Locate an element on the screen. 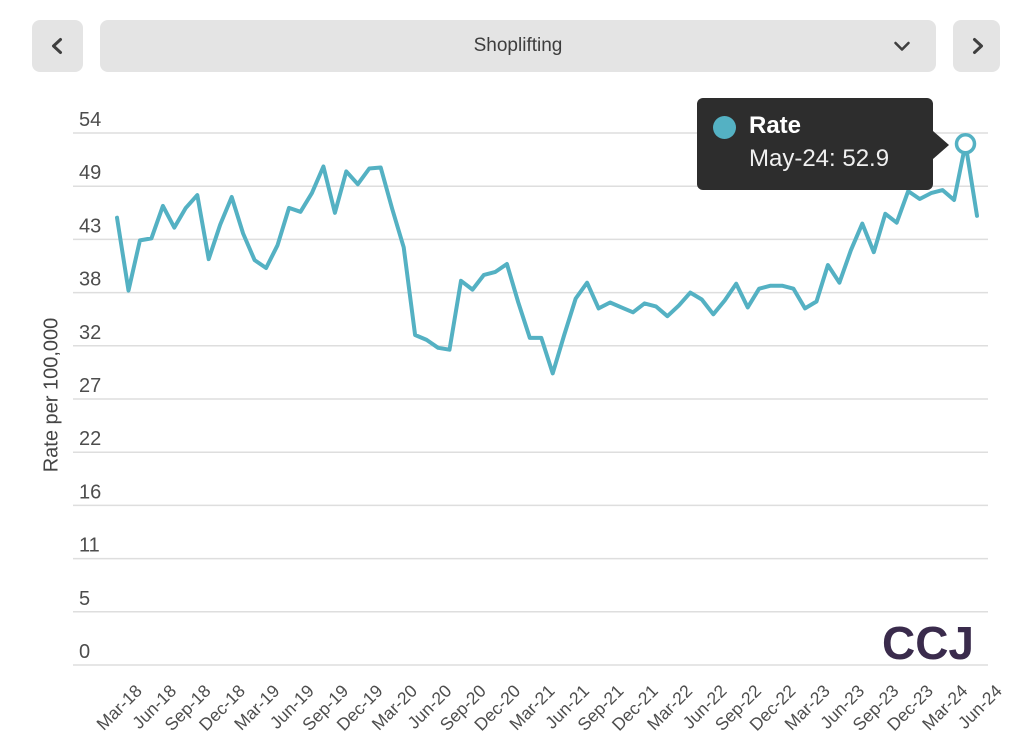 This screenshot has height=753, width=1024. previous-chart-button is located at coordinates (57, 46).